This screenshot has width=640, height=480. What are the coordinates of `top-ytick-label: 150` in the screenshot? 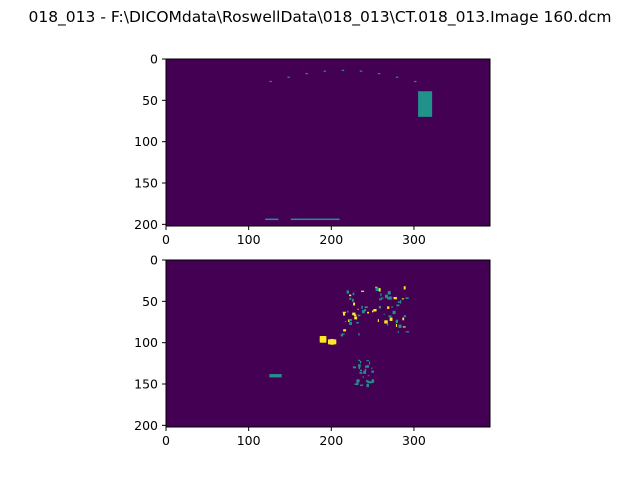 It's located at (146, 183).